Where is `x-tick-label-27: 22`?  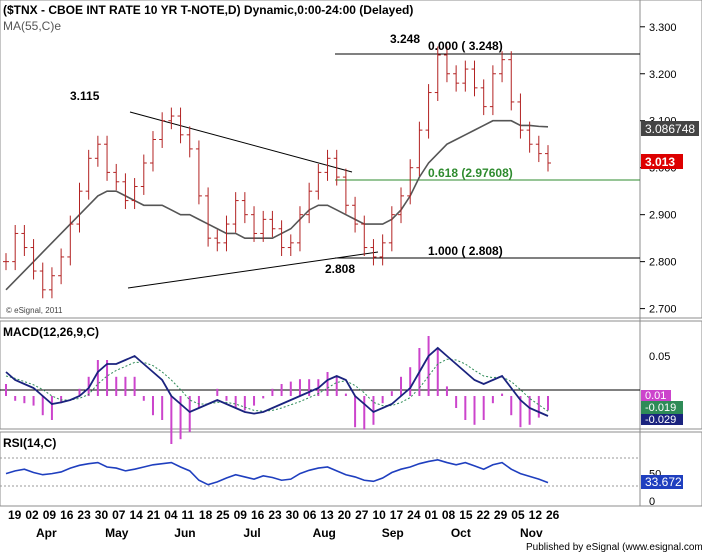
x-tick-label-27: 22 is located at coordinates (484, 515).